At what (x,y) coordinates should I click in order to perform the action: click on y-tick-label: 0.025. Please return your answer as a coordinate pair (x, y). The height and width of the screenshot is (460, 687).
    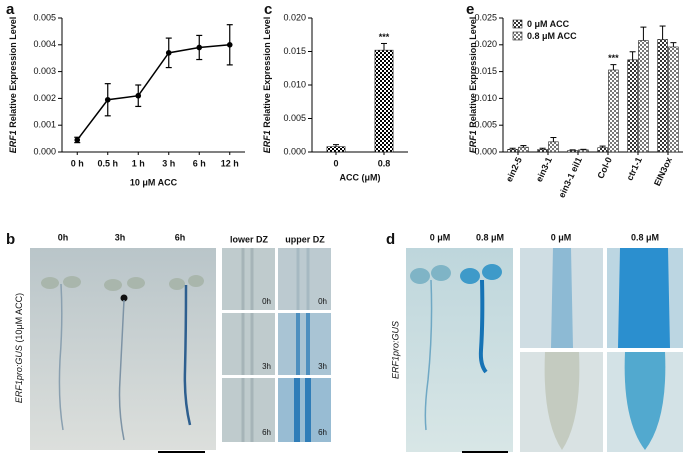
    Looking at the image, I should click on (485, 17).